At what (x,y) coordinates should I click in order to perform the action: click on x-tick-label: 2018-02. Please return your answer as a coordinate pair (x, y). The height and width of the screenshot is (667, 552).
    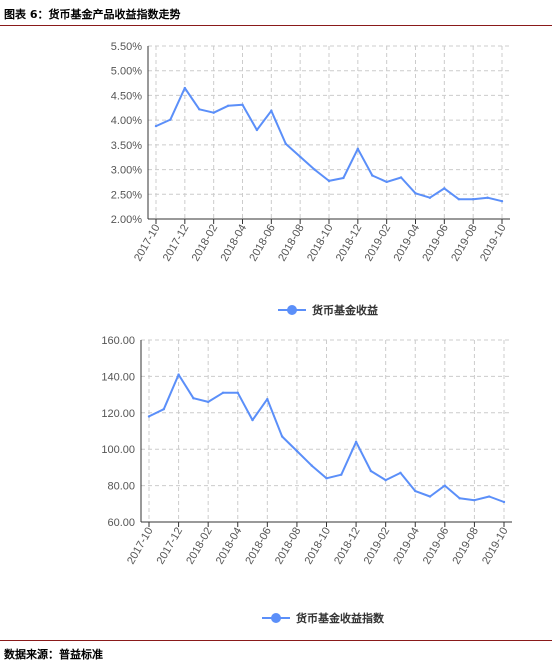
    Looking at the image, I should click on (199, 546).